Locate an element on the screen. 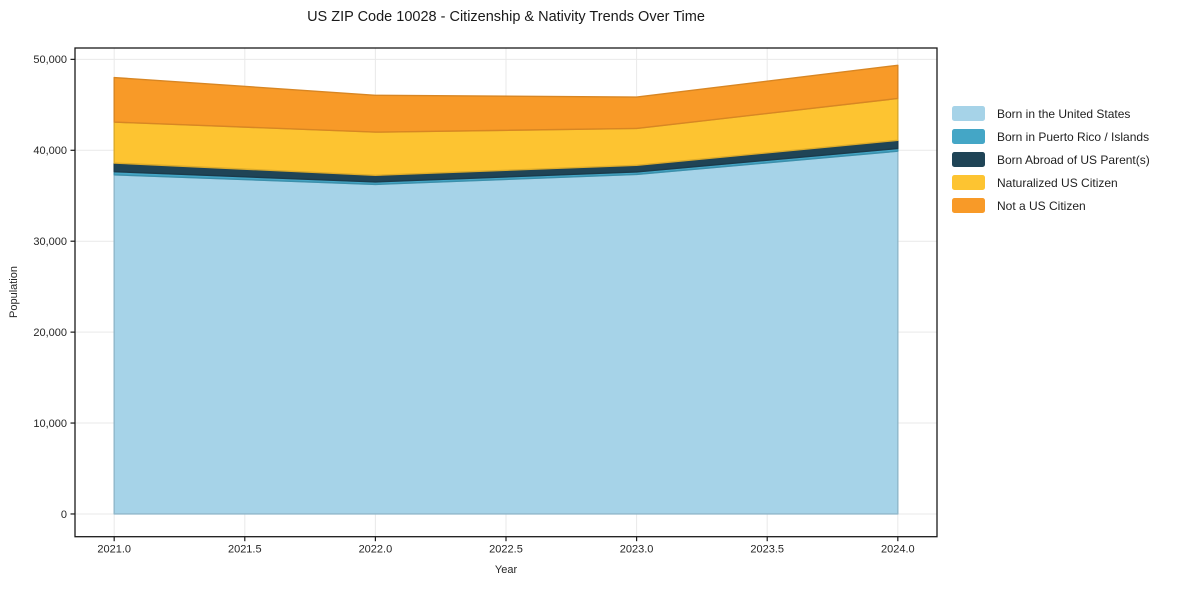 This screenshot has width=1189, height=590. x-tick-label: 2024.0 is located at coordinates (898, 550).